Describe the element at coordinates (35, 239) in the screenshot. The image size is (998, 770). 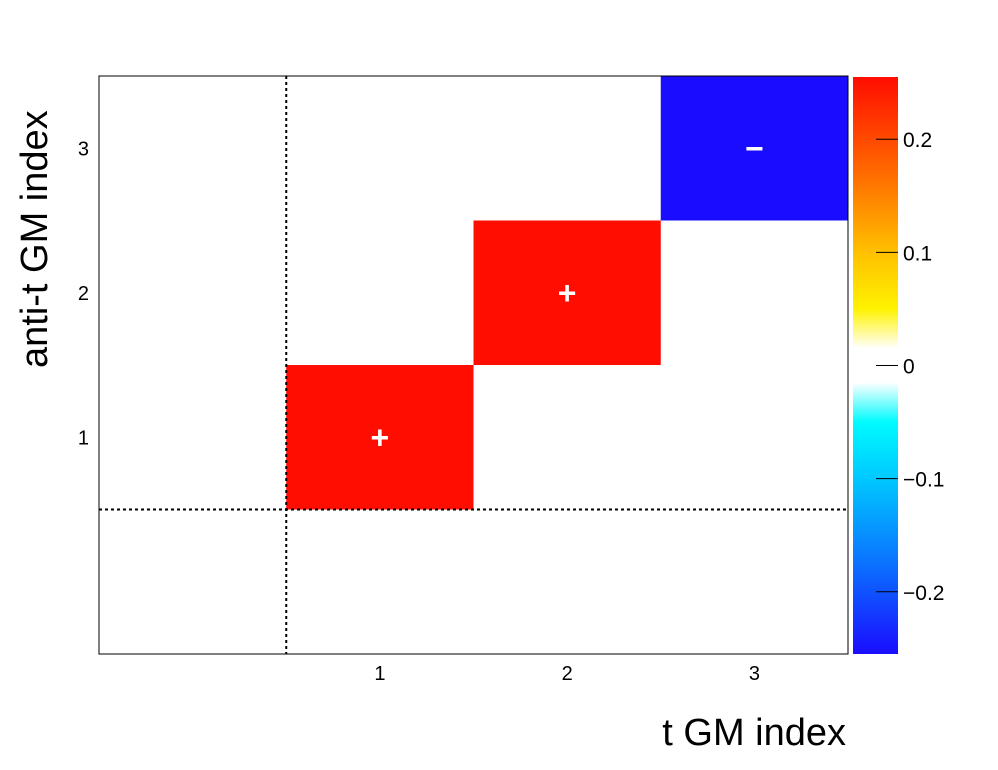
I see `y-axis-label: anti-t GM index` at that location.